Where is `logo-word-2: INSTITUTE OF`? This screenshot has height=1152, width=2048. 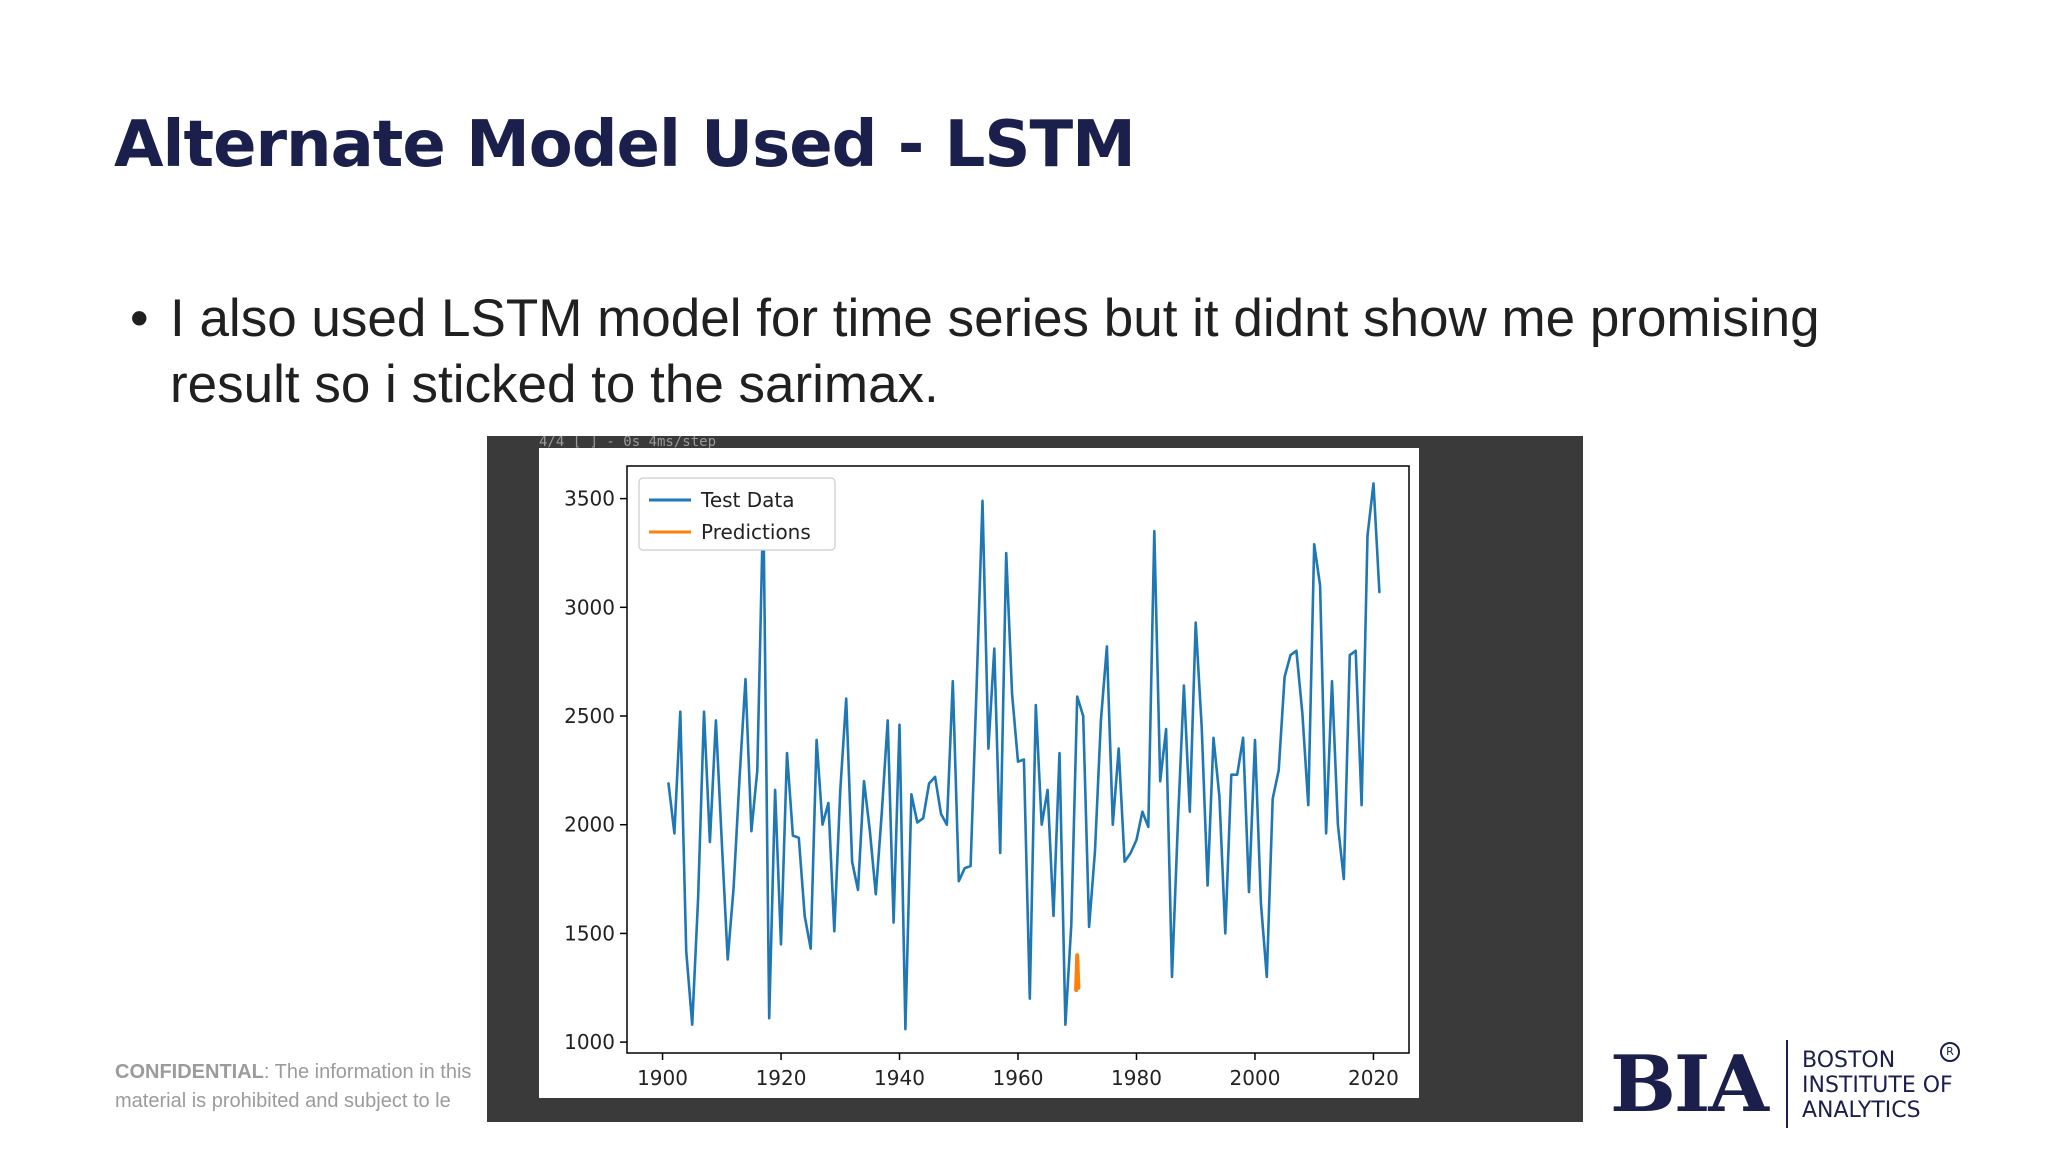
logo-word-2: INSTITUTE OF is located at coordinates (1877, 1085).